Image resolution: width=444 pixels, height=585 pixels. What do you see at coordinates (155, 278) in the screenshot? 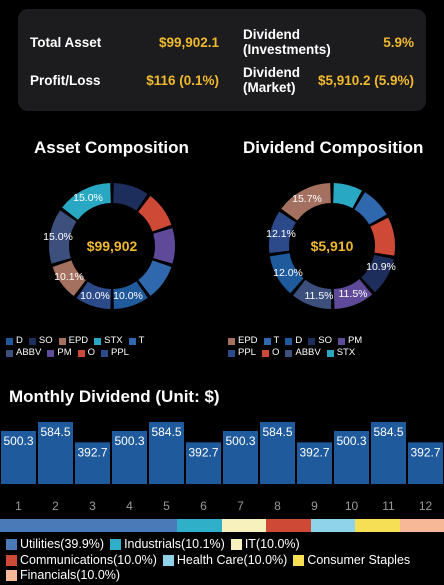
I see `asset-slice-t` at bounding box center [155, 278].